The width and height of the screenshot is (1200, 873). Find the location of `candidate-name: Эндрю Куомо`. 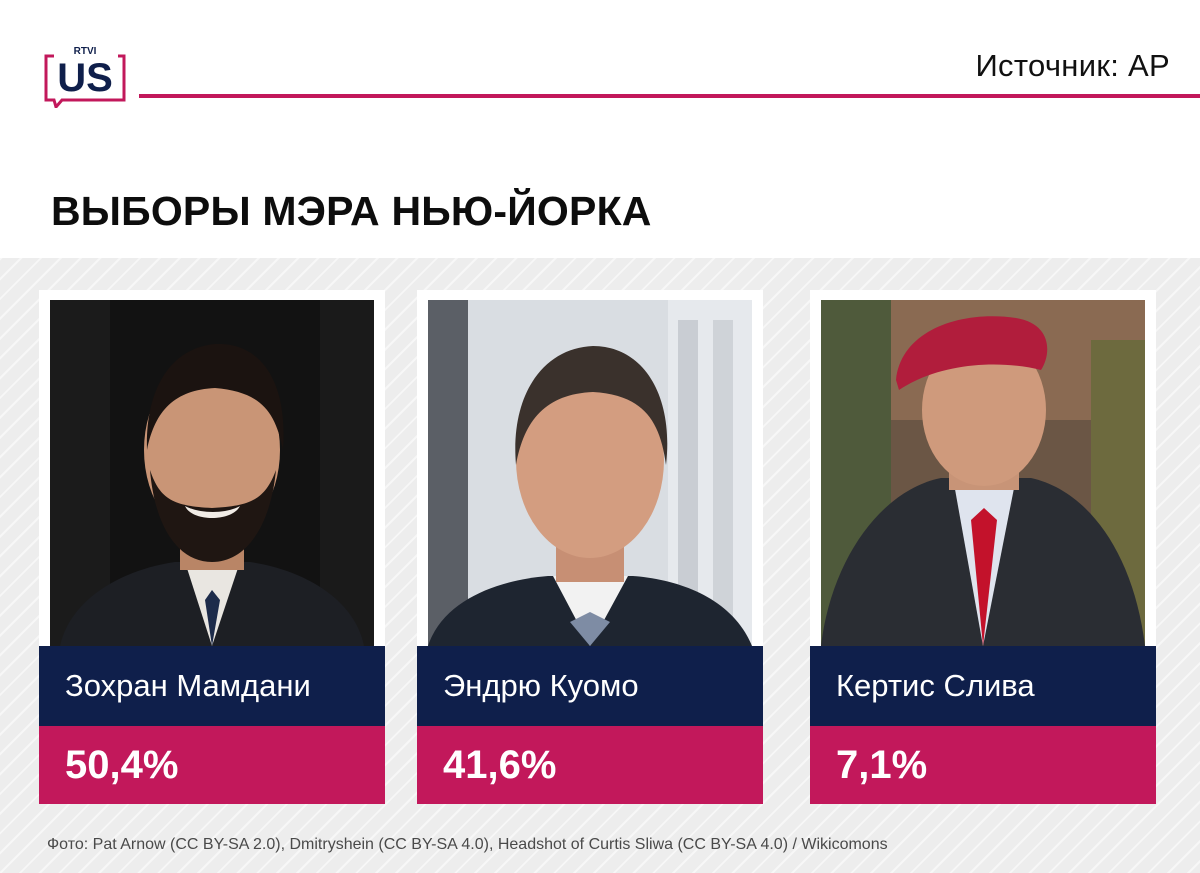

candidate-name: Эндрю Куомо is located at coordinates (590, 686).